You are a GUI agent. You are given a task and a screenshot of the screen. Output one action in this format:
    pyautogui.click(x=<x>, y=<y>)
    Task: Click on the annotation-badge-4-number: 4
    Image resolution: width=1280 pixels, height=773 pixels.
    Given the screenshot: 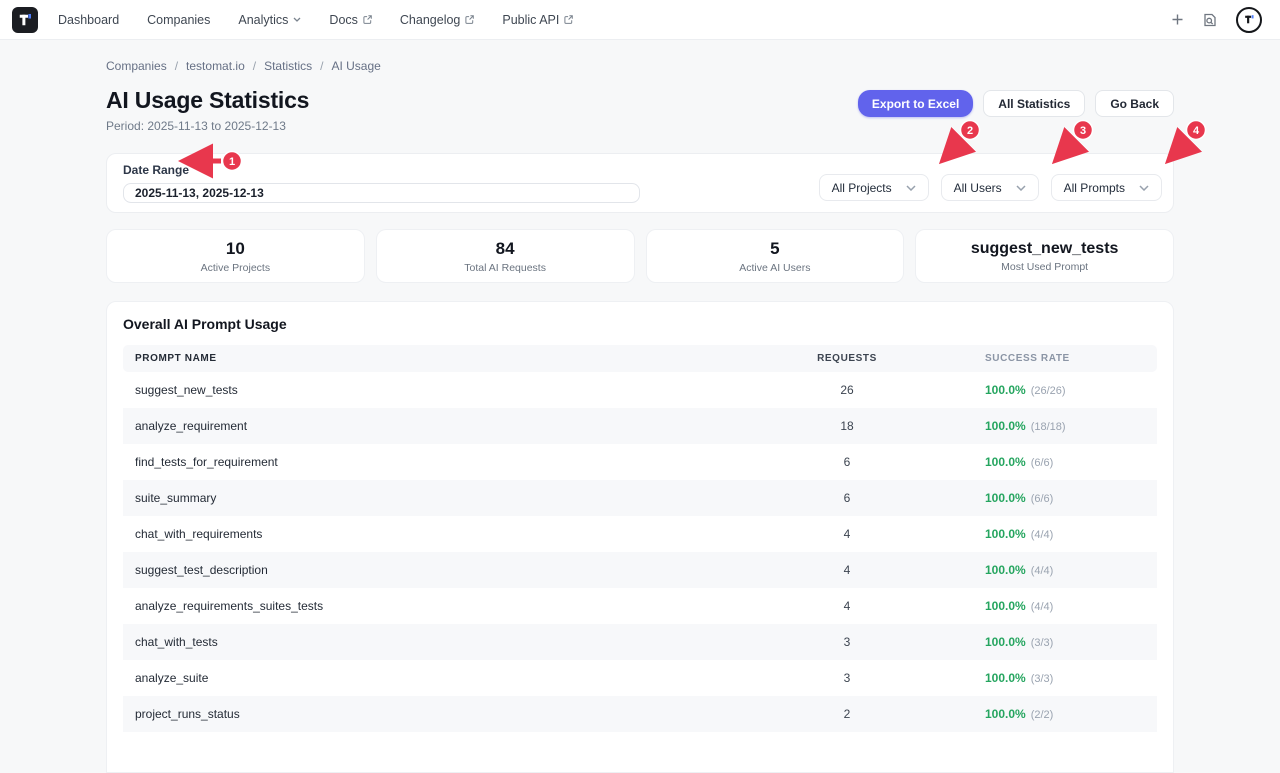 What is the action you would take?
    pyautogui.click(x=1196, y=131)
    